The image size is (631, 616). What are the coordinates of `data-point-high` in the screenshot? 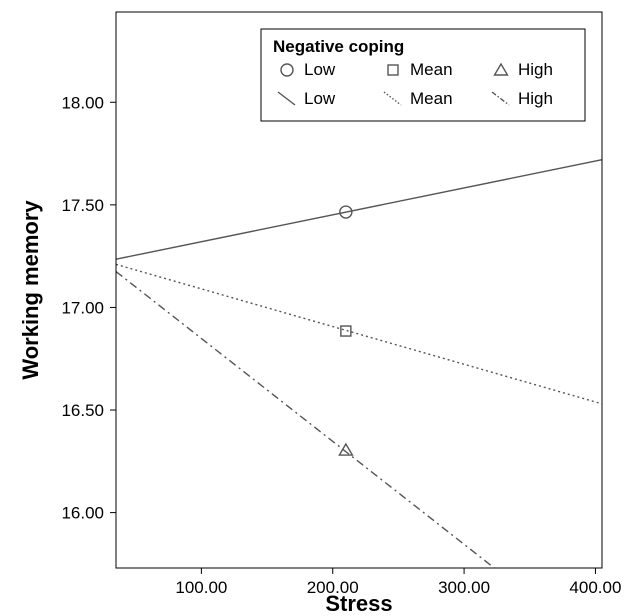 It's located at (346, 449).